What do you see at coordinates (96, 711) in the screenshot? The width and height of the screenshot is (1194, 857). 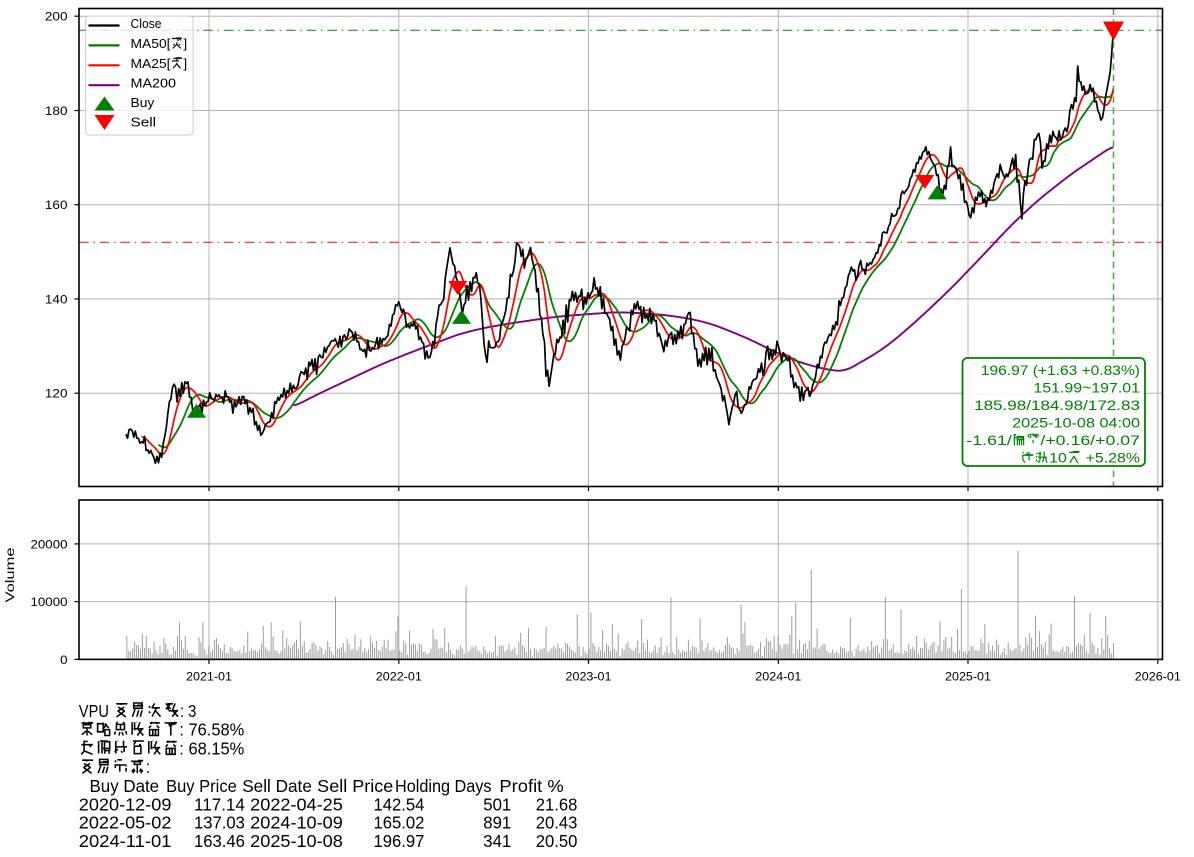 I see `svg-text: VPU` at bounding box center [96, 711].